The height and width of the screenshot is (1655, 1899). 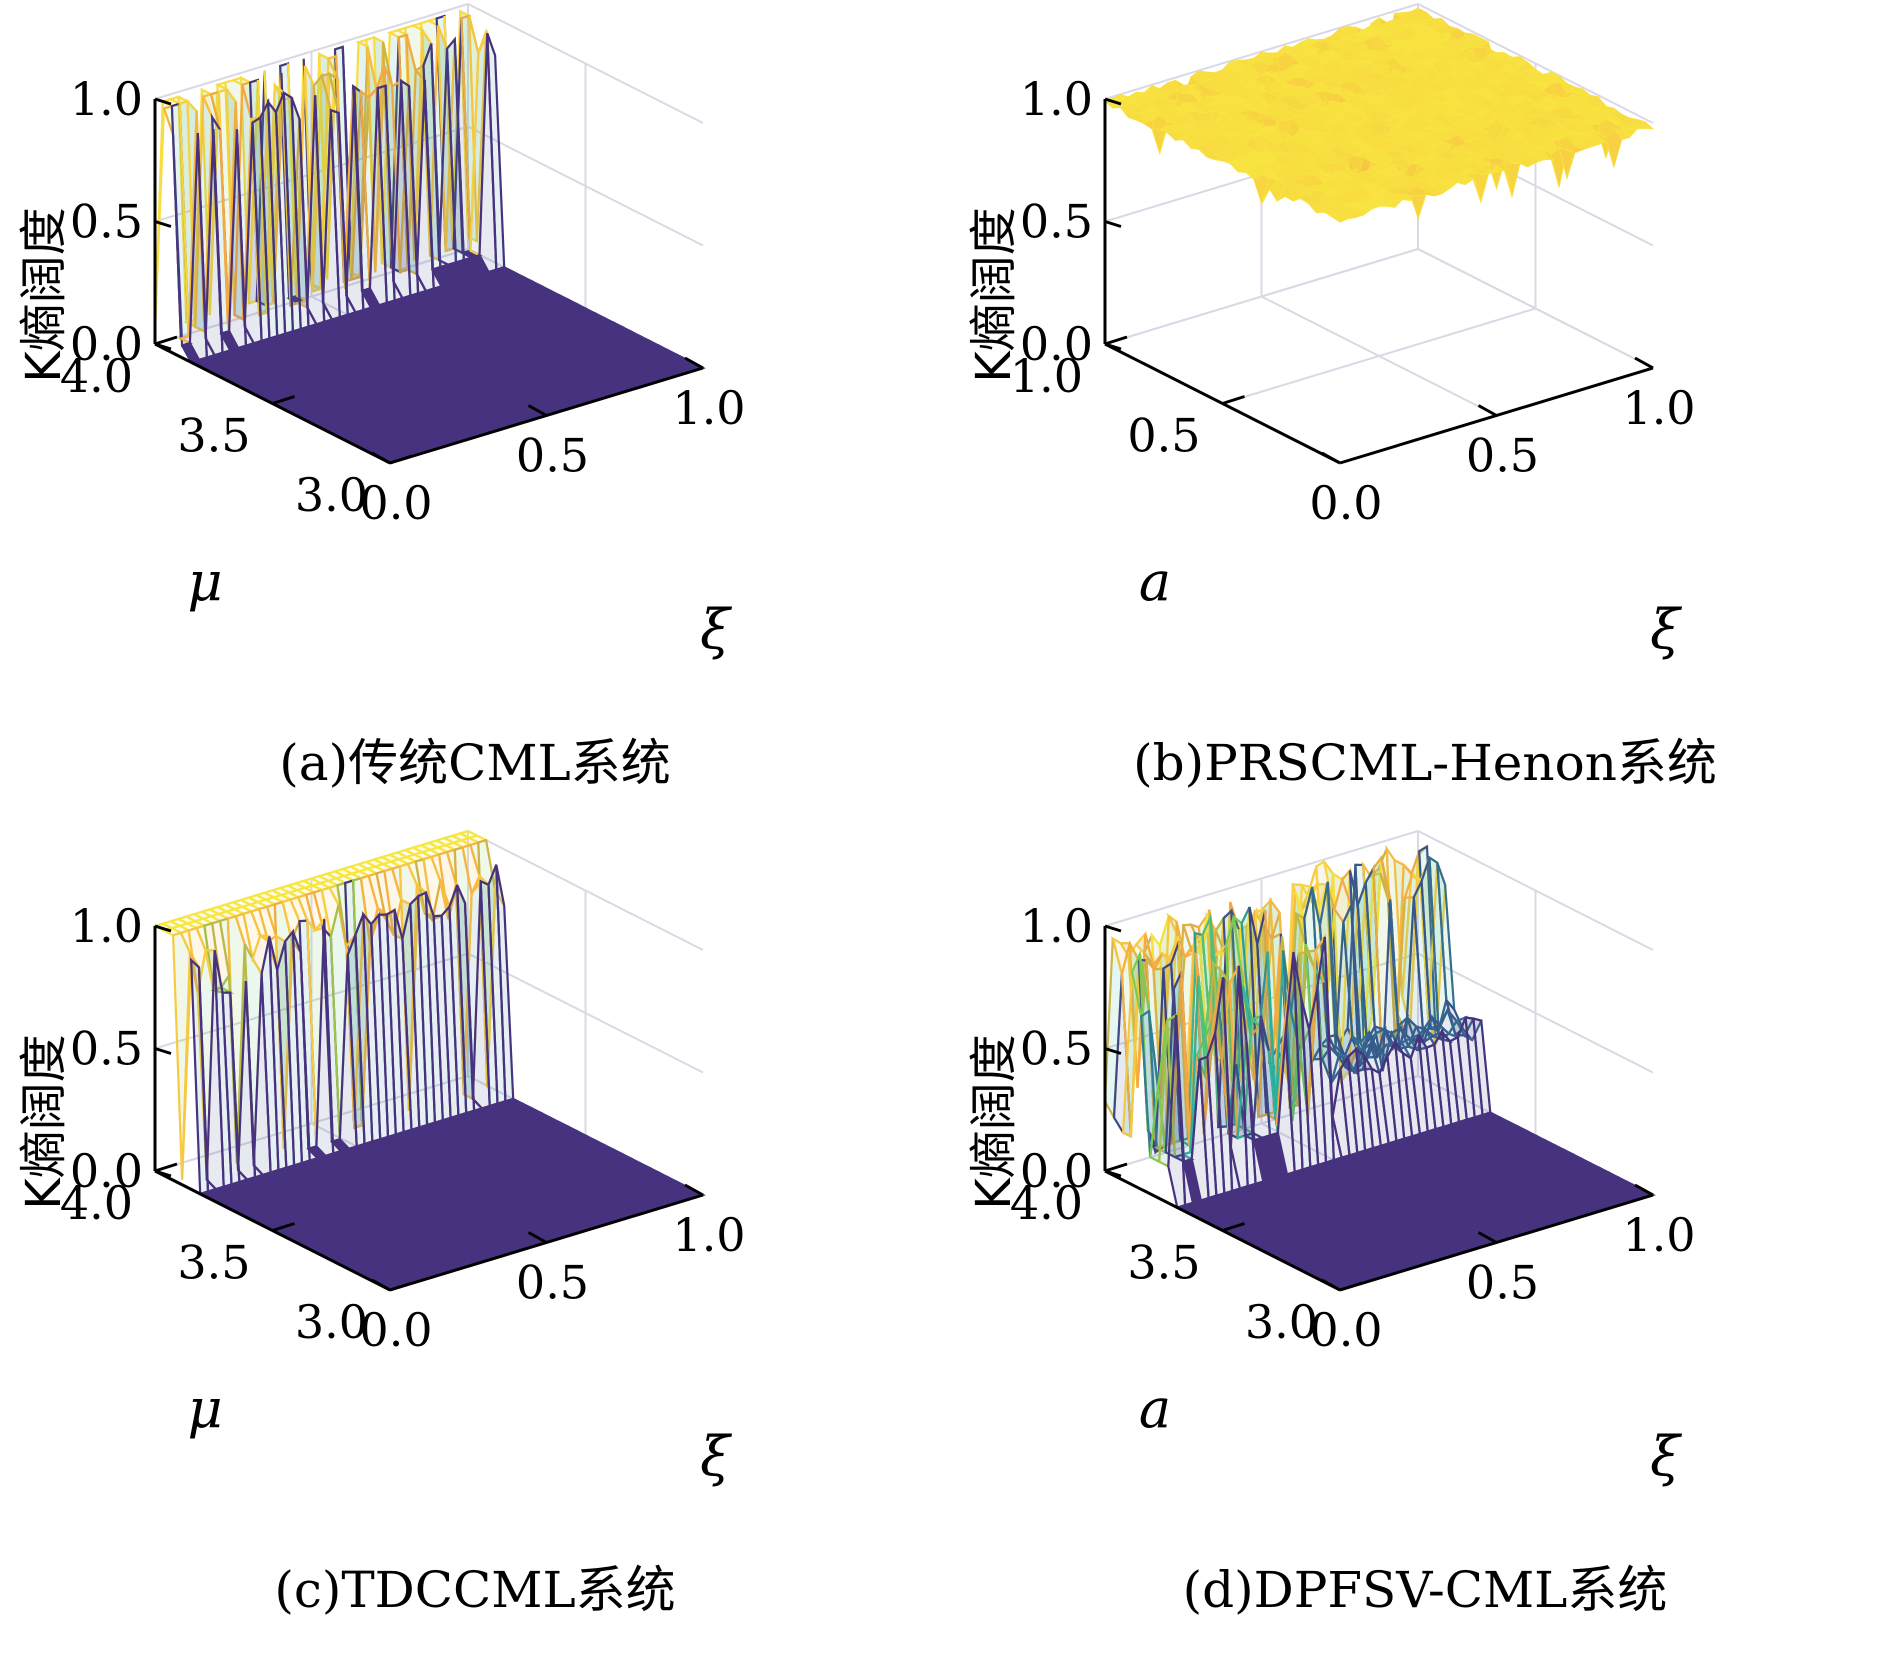 What do you see at coordinates (1425, 1590) in the screenshot?
I see `panel-caption: (d)DPFSV-CML系统` at bounding box center [1425, 1590].